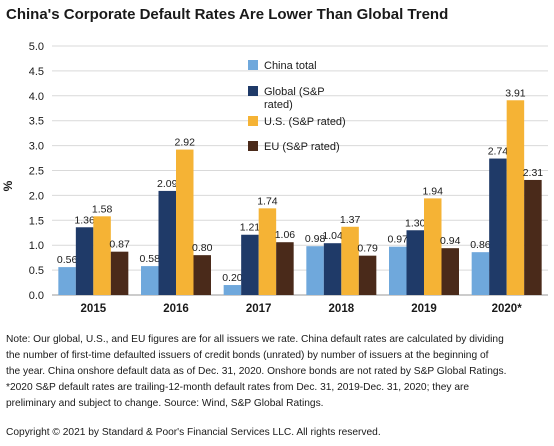  Describe the element at coordinates (267, 201) in the screenshot. I see `data-label: 1.74` at that location.